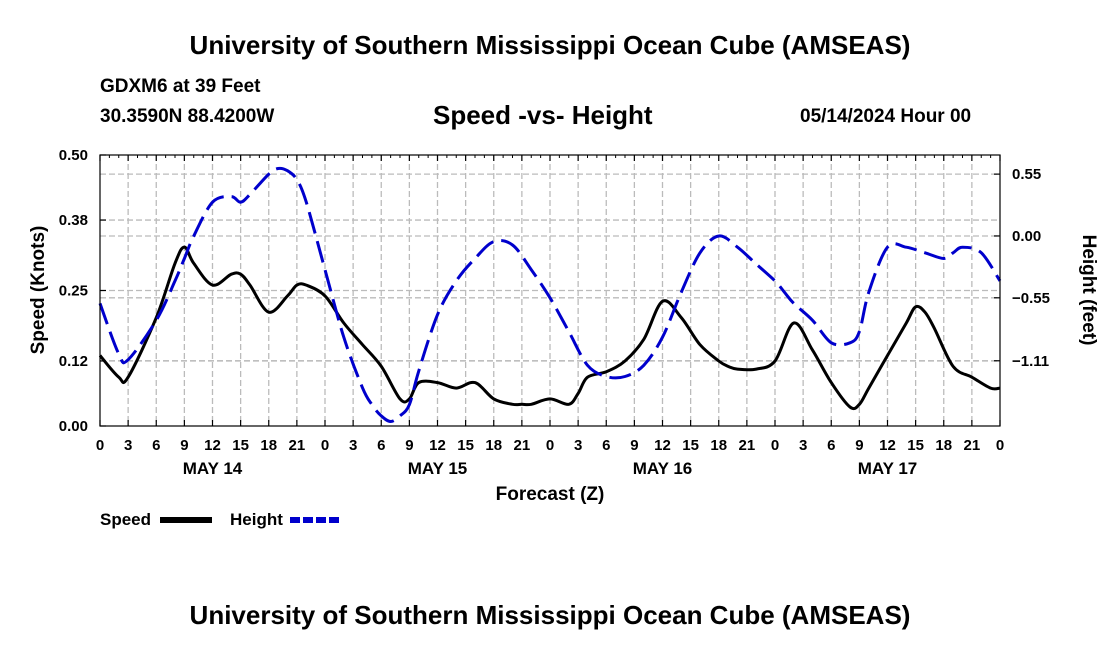  What do you see at coordinates (73, 155) in the screenshot?
I see `y-tick-label: 0.50` at bounding box center [73, 155].